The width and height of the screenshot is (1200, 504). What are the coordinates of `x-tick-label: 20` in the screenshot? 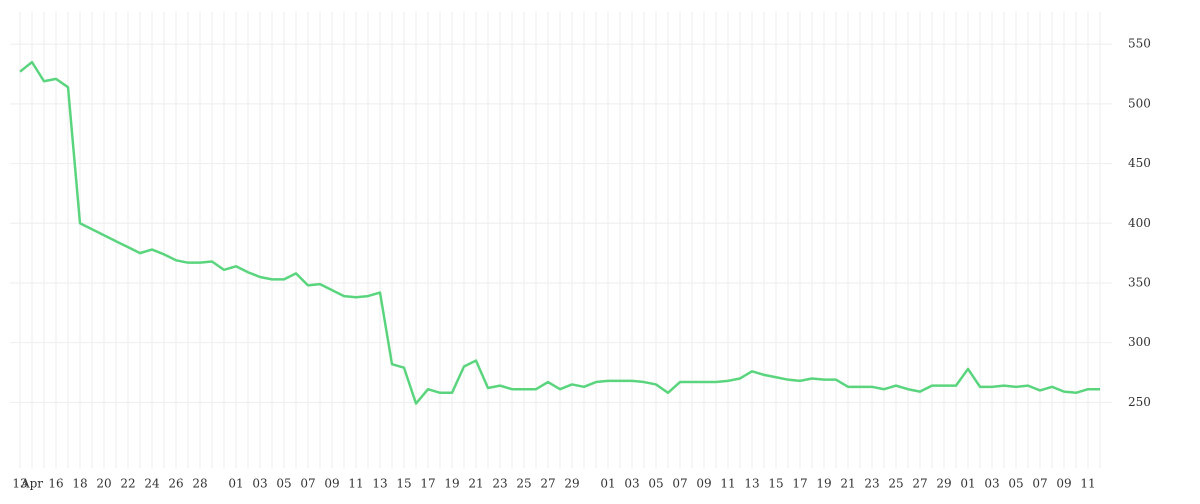 It's located at (103, 484).